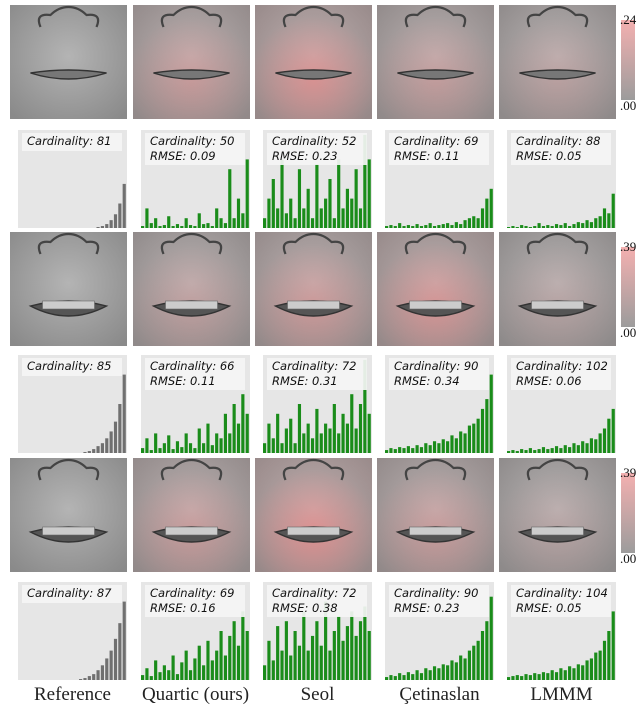  Describe the element at coordinates (427, 381) in the screenshot. I see `rmse-label: RMSE: 0.34` at that location.